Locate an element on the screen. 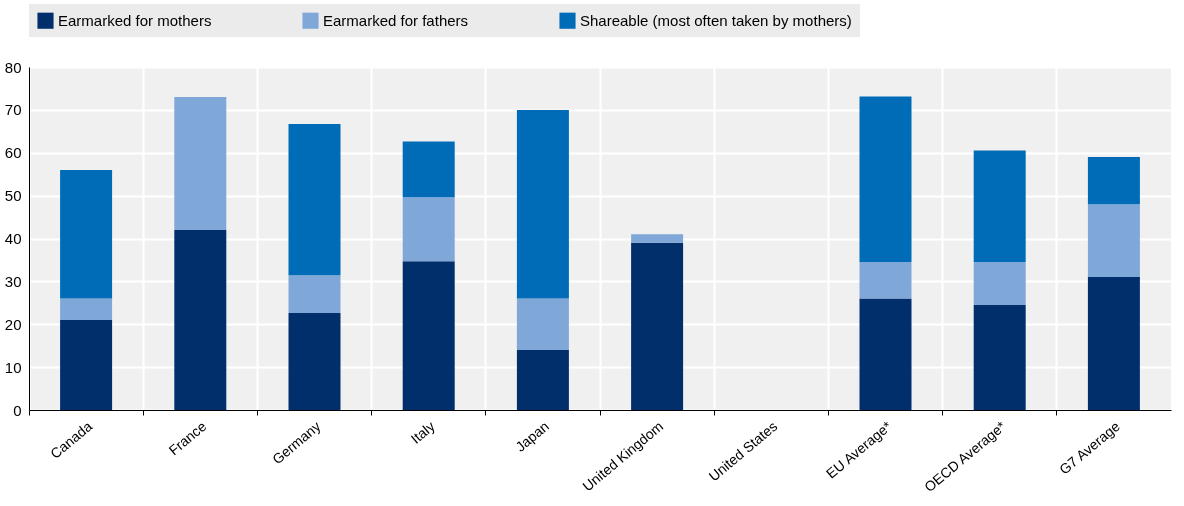  y-tick-label: 0 is located at coordinates (17, 410).